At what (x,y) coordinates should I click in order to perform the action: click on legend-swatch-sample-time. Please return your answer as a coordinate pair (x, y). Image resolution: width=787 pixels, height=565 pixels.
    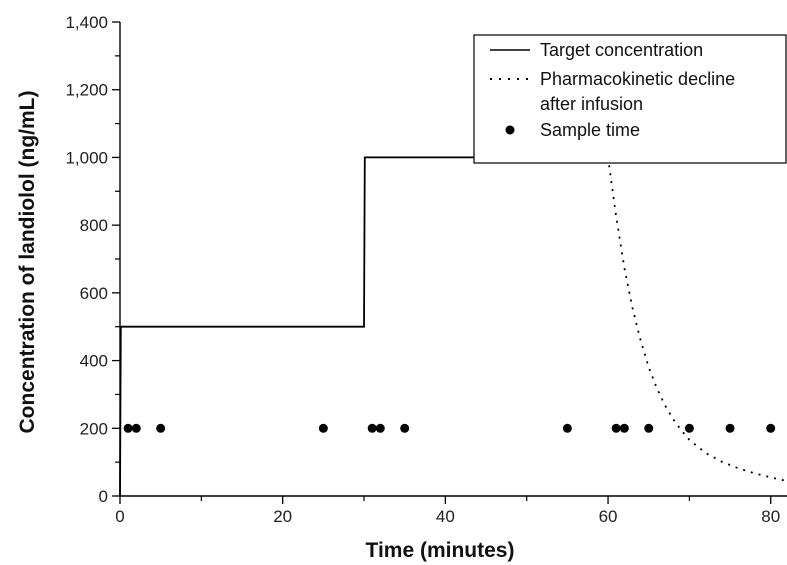
    Looking at the image, I should click on (510, 130).